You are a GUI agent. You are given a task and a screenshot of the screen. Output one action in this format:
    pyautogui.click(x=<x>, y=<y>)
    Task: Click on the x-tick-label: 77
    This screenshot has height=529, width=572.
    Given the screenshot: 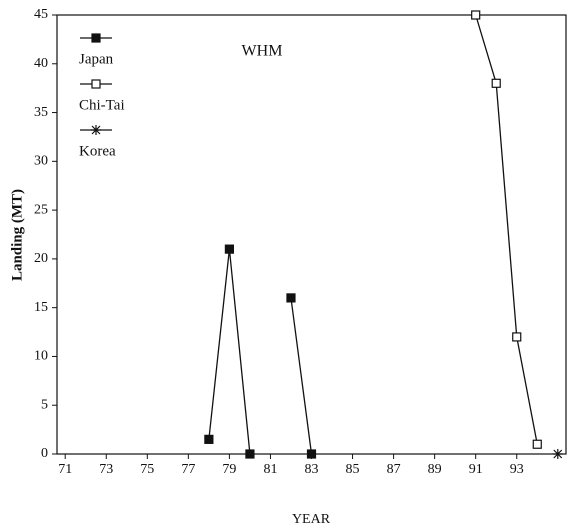 What is the action you would take?
    pyautogui.click(x=188, y=469)
    